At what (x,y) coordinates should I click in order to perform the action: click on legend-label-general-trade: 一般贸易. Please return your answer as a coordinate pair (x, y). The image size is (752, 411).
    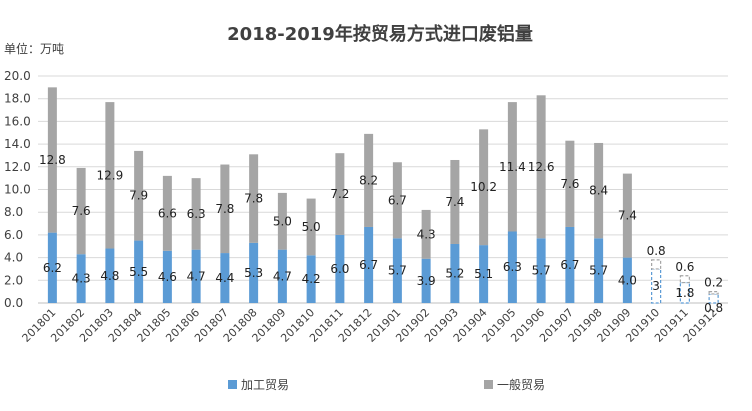
    Looking at the image, I should click on (521, 384).